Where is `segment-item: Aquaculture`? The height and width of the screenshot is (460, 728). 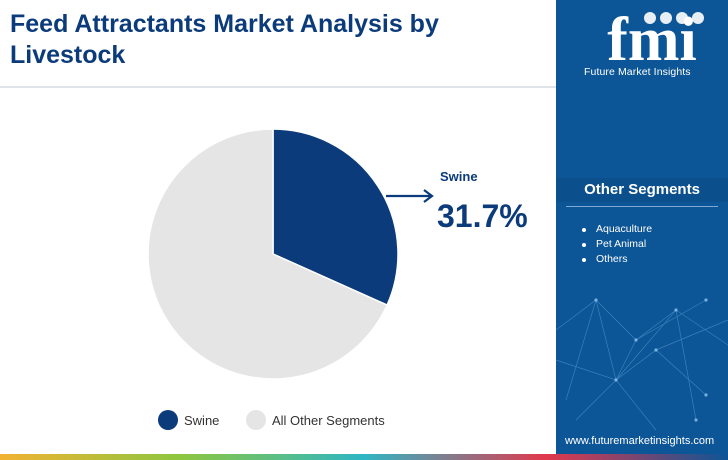 segment-item: Aquaculture is located at coordinates (617, 229).